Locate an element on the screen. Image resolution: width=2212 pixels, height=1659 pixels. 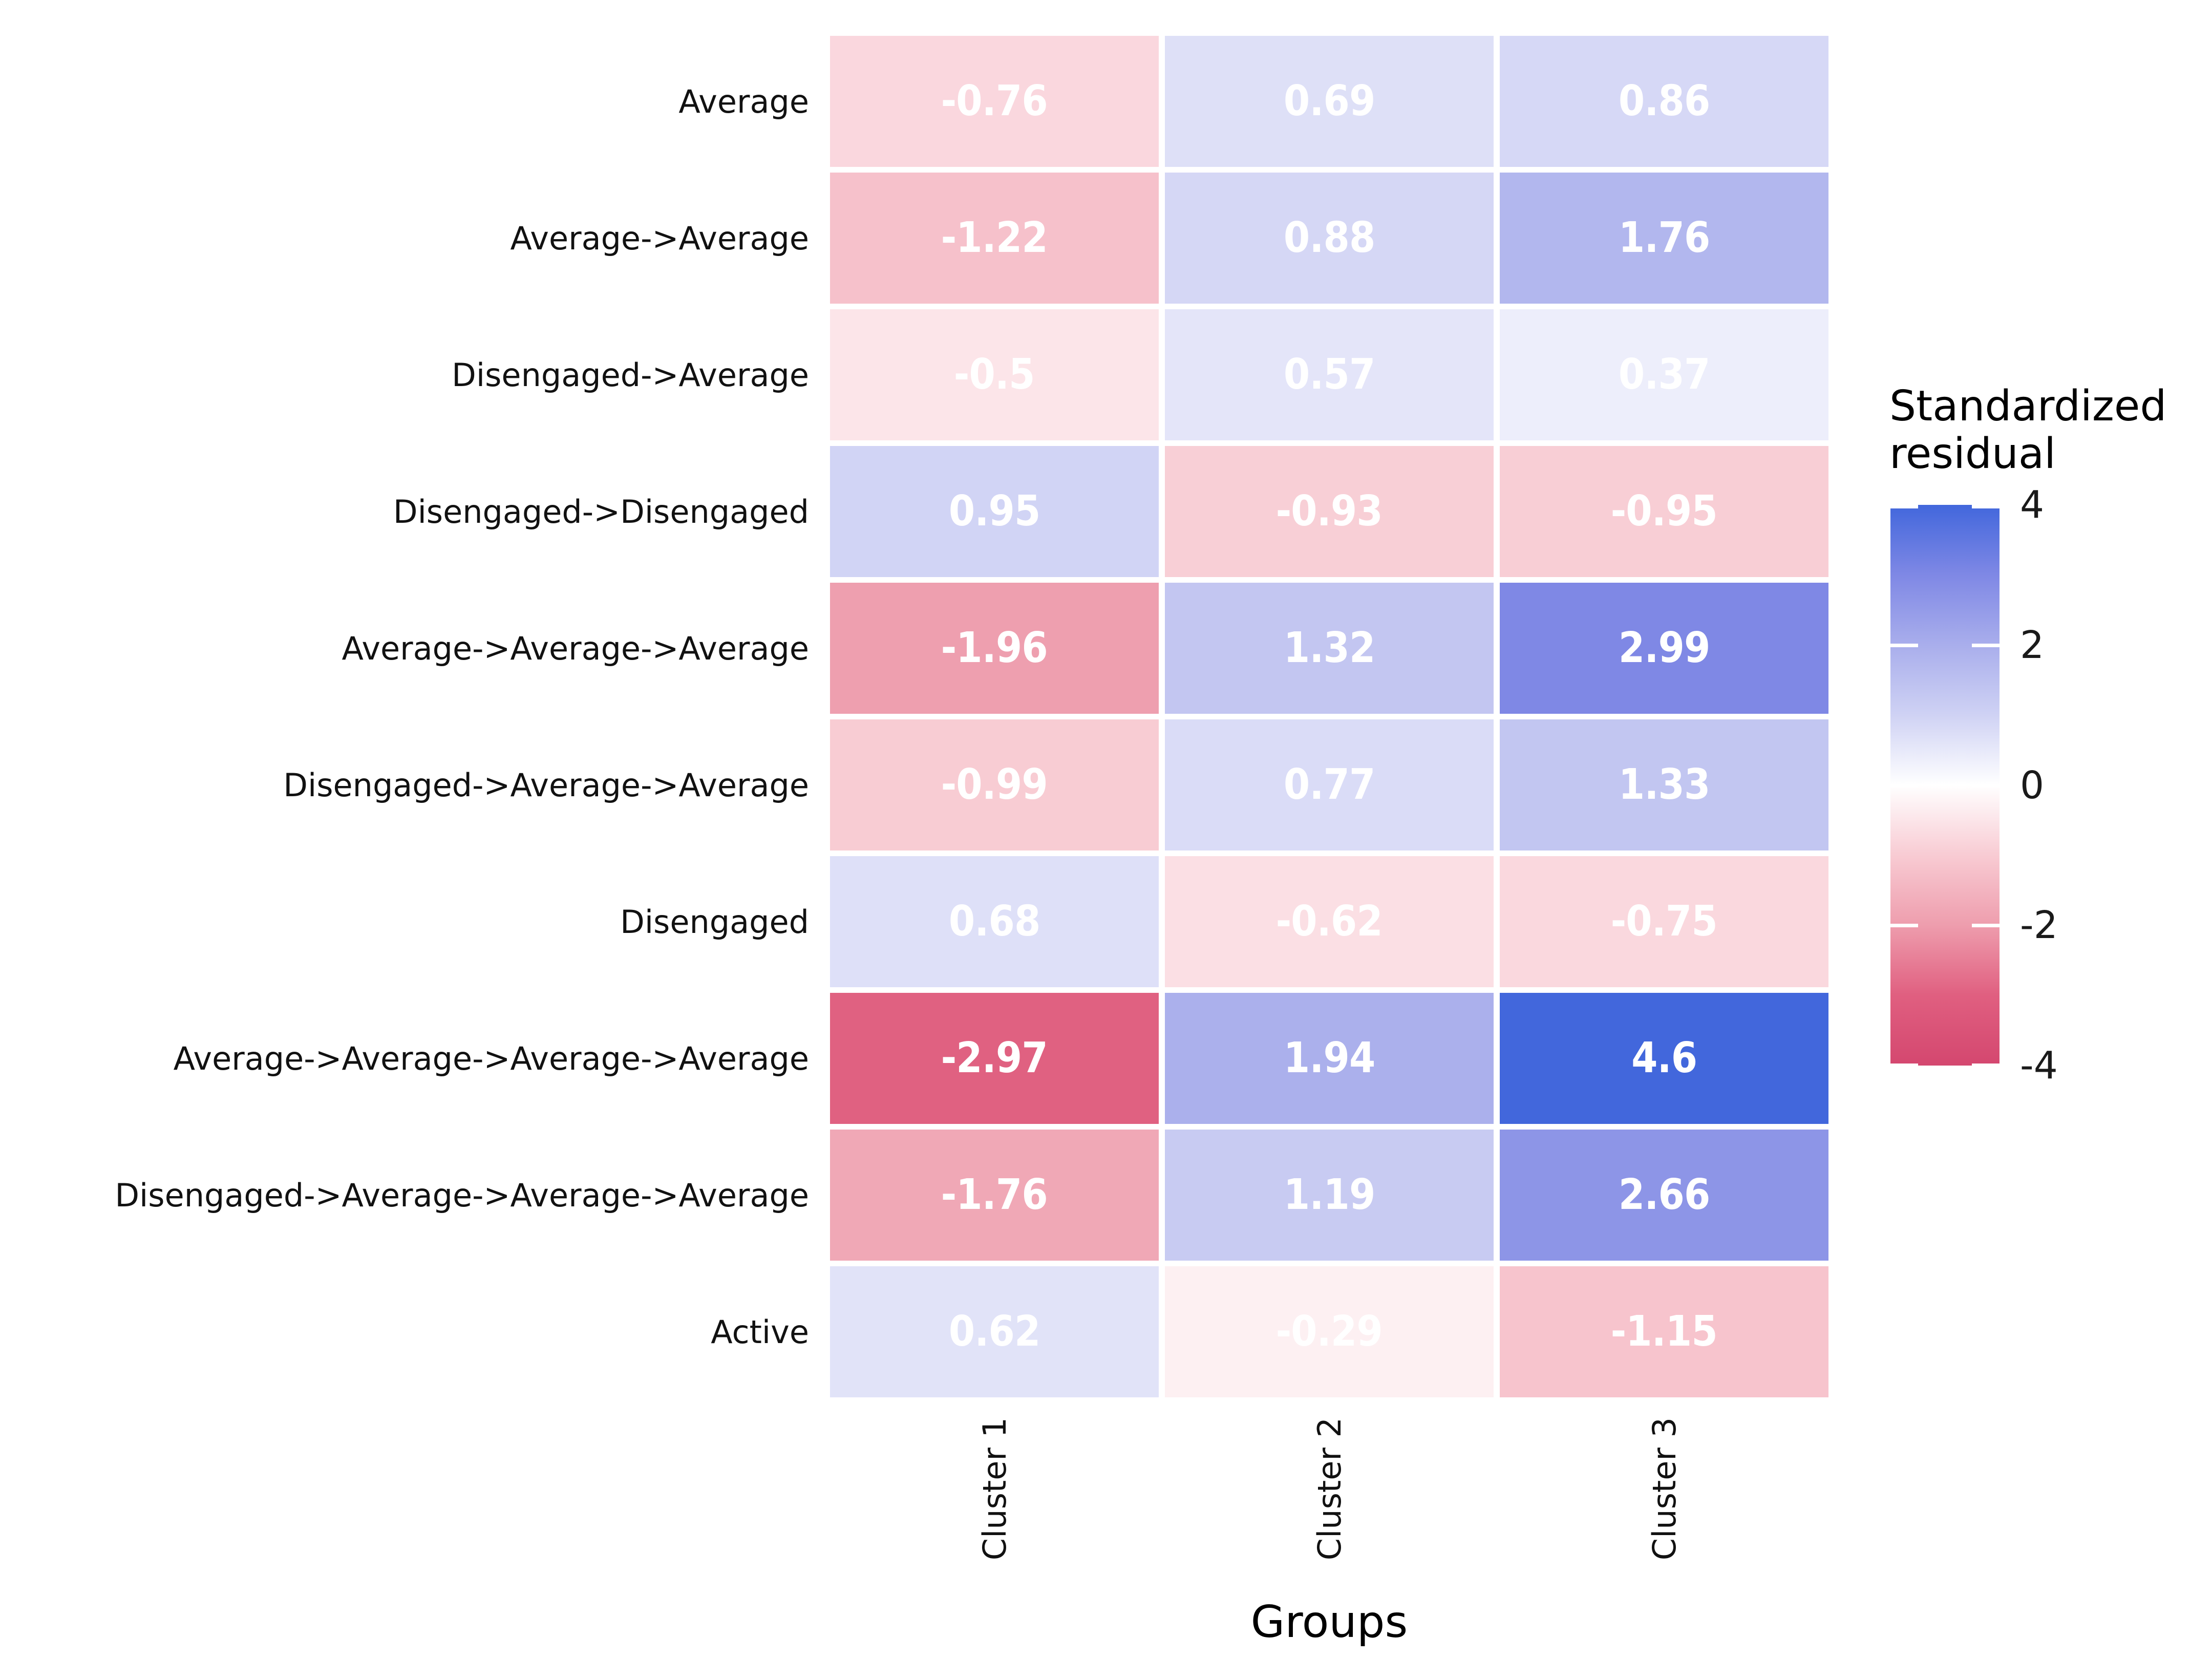
cell-value: 2.66 is located at coordinates (1664, 1195).